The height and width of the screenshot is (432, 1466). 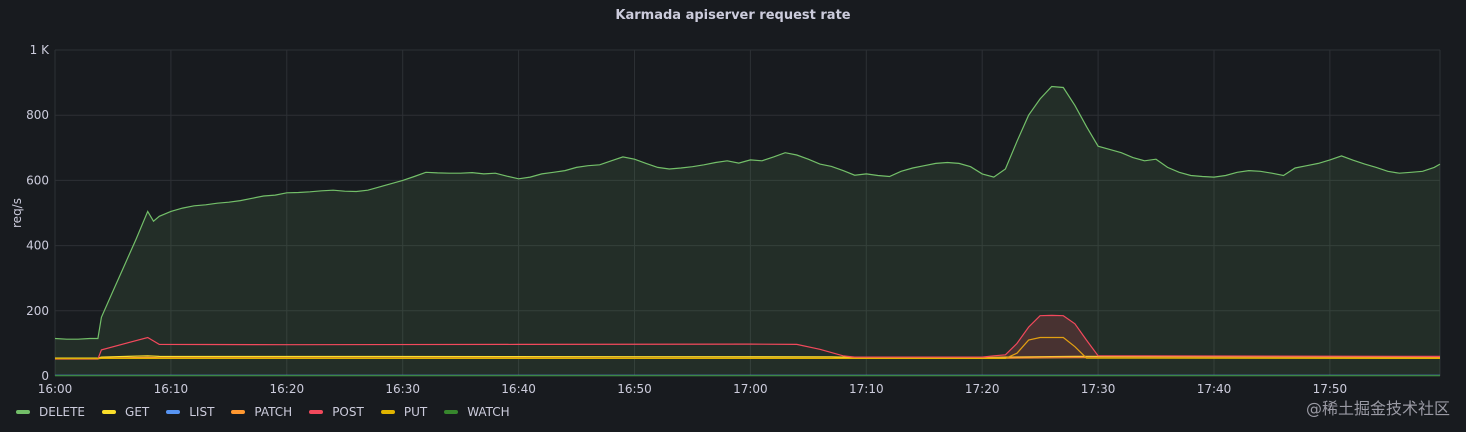 I want to click on legend-label: PUT, so click(x=415, y=412).